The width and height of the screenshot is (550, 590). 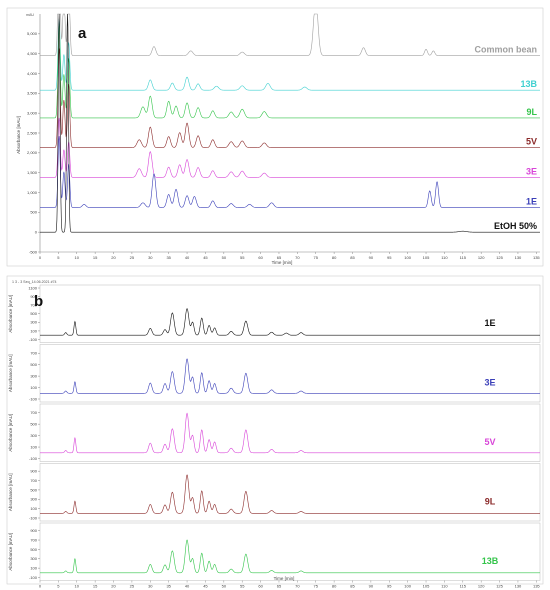 I want to click on panel-b-x-tick-label: 55, so click(x=242, y=586).